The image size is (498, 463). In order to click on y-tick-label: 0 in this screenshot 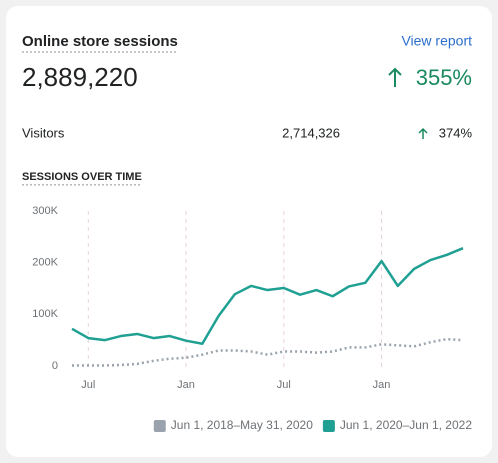, I will do `click(55, 366)`.